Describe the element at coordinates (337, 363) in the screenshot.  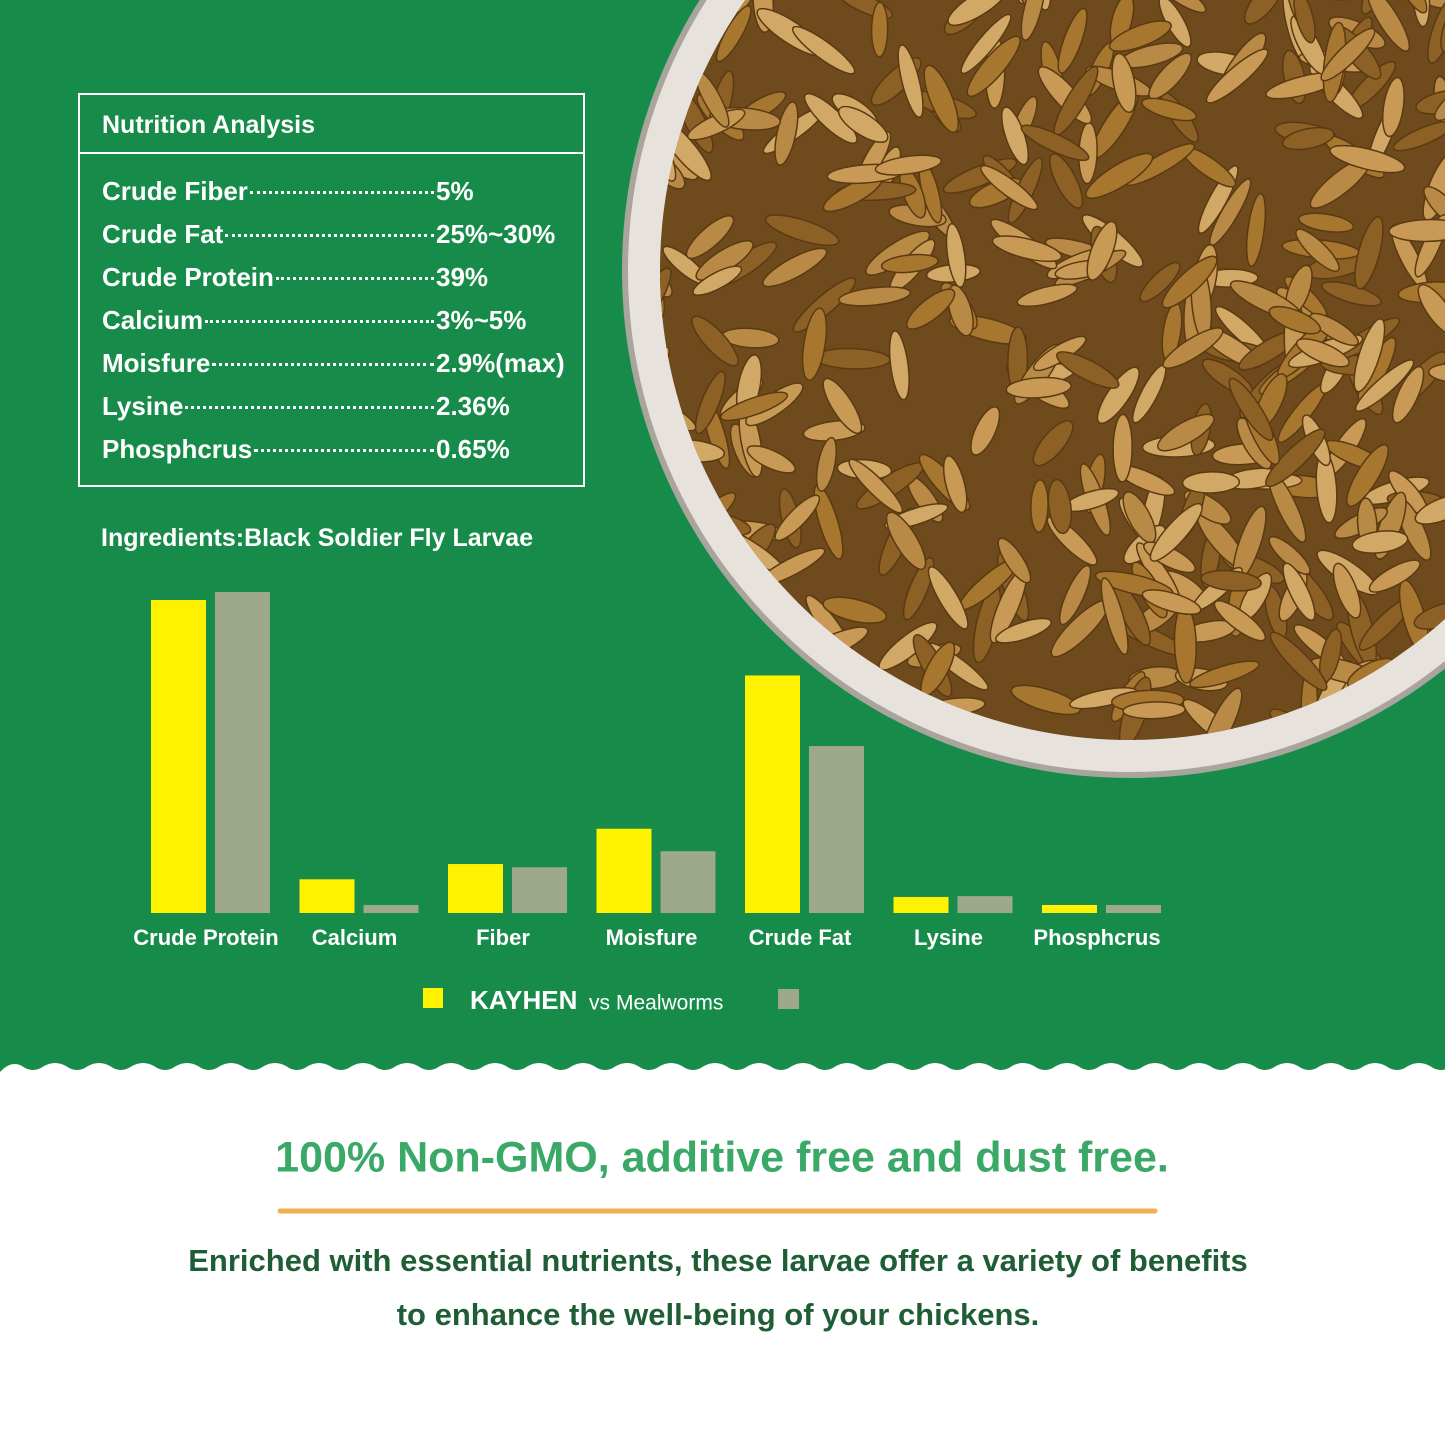
I see `table-row: Moisfure 2.9%(max)` at that location.